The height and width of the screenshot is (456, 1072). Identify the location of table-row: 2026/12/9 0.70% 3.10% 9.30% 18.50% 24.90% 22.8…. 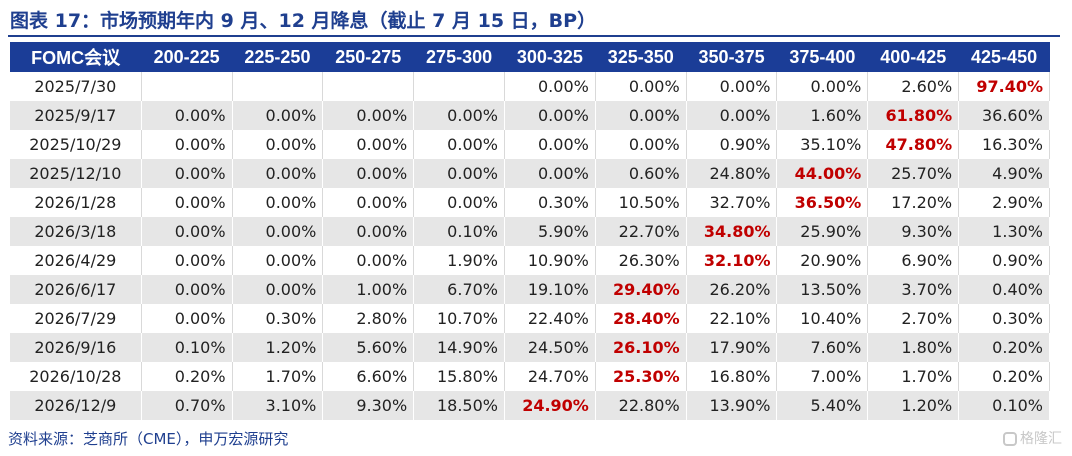
(530, 405).